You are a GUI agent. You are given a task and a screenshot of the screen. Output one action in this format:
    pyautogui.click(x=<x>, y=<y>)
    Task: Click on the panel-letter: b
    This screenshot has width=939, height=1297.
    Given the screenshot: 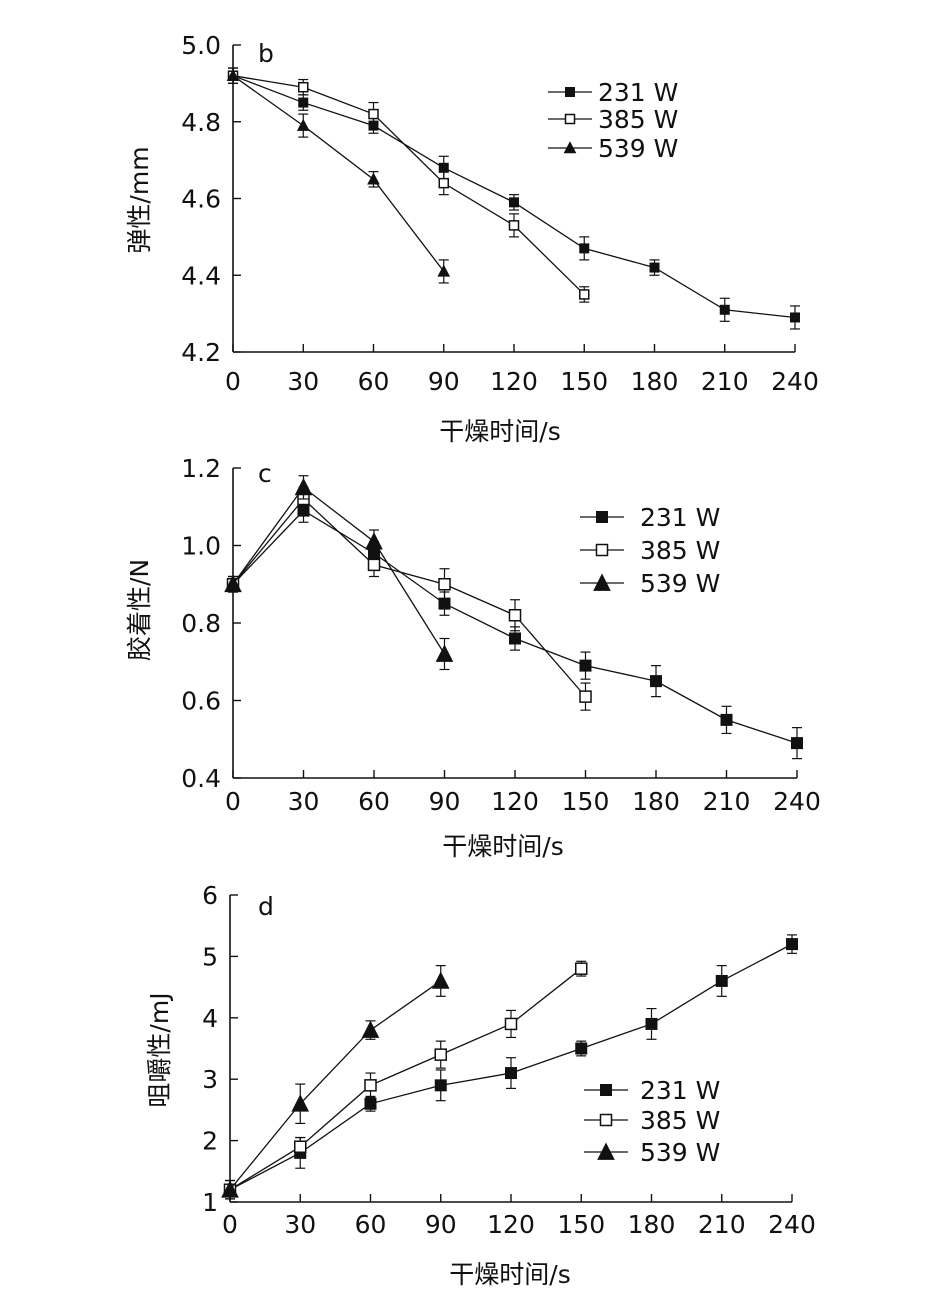 What is the action you would take?
    pyautogui.click(x=266, y=53)
    